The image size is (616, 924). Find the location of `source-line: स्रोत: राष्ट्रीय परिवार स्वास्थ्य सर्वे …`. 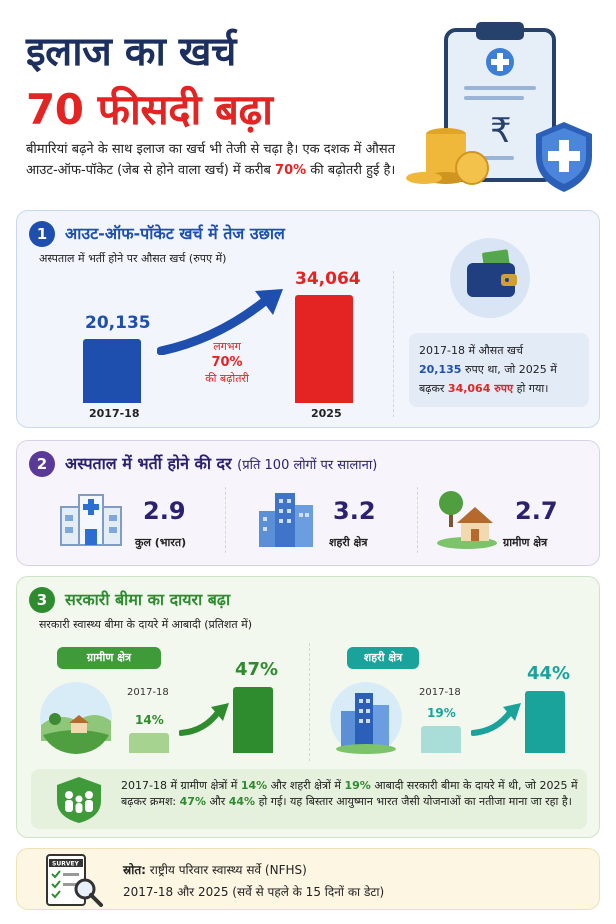

source-line: स्रोत: राष्ट्रीय परिवार स्वास्थ्य सर्वे … is located at coordinates (215, 870).